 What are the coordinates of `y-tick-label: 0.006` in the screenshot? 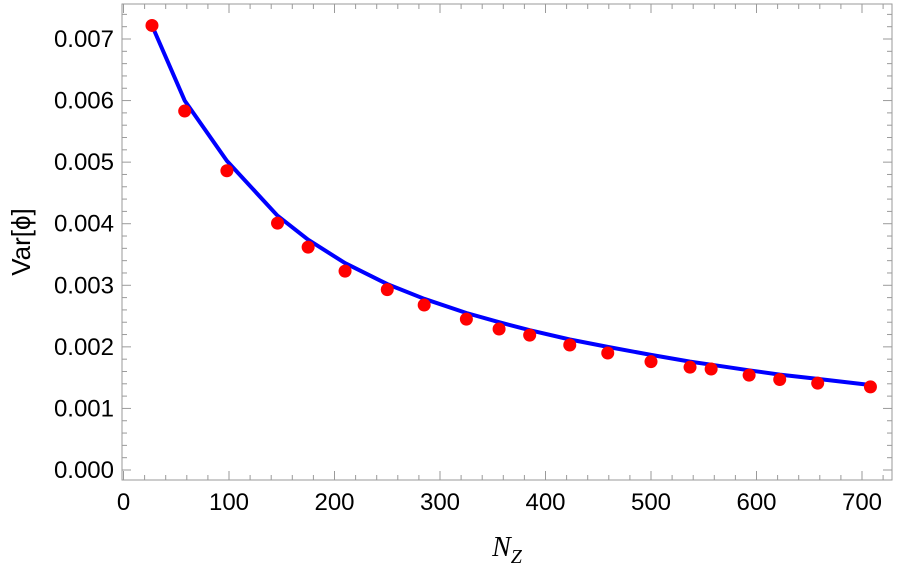 It's located at (84, 101).